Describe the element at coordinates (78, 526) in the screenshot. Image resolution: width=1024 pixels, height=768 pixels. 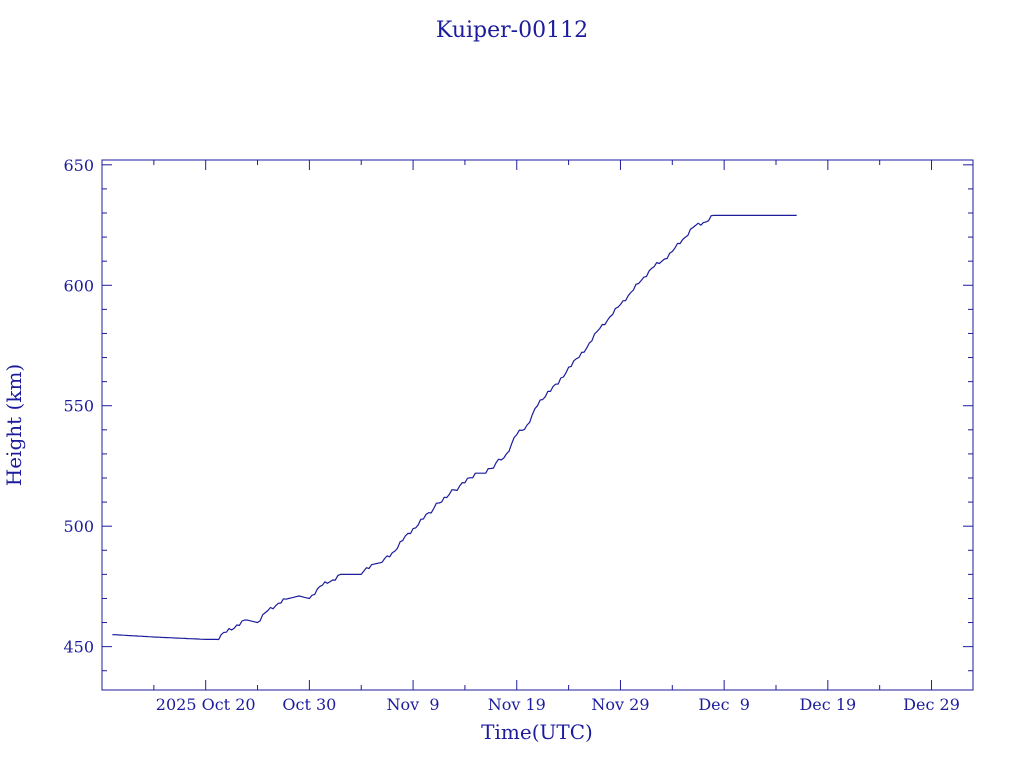
I see `y-tick-label: 500` at that location.